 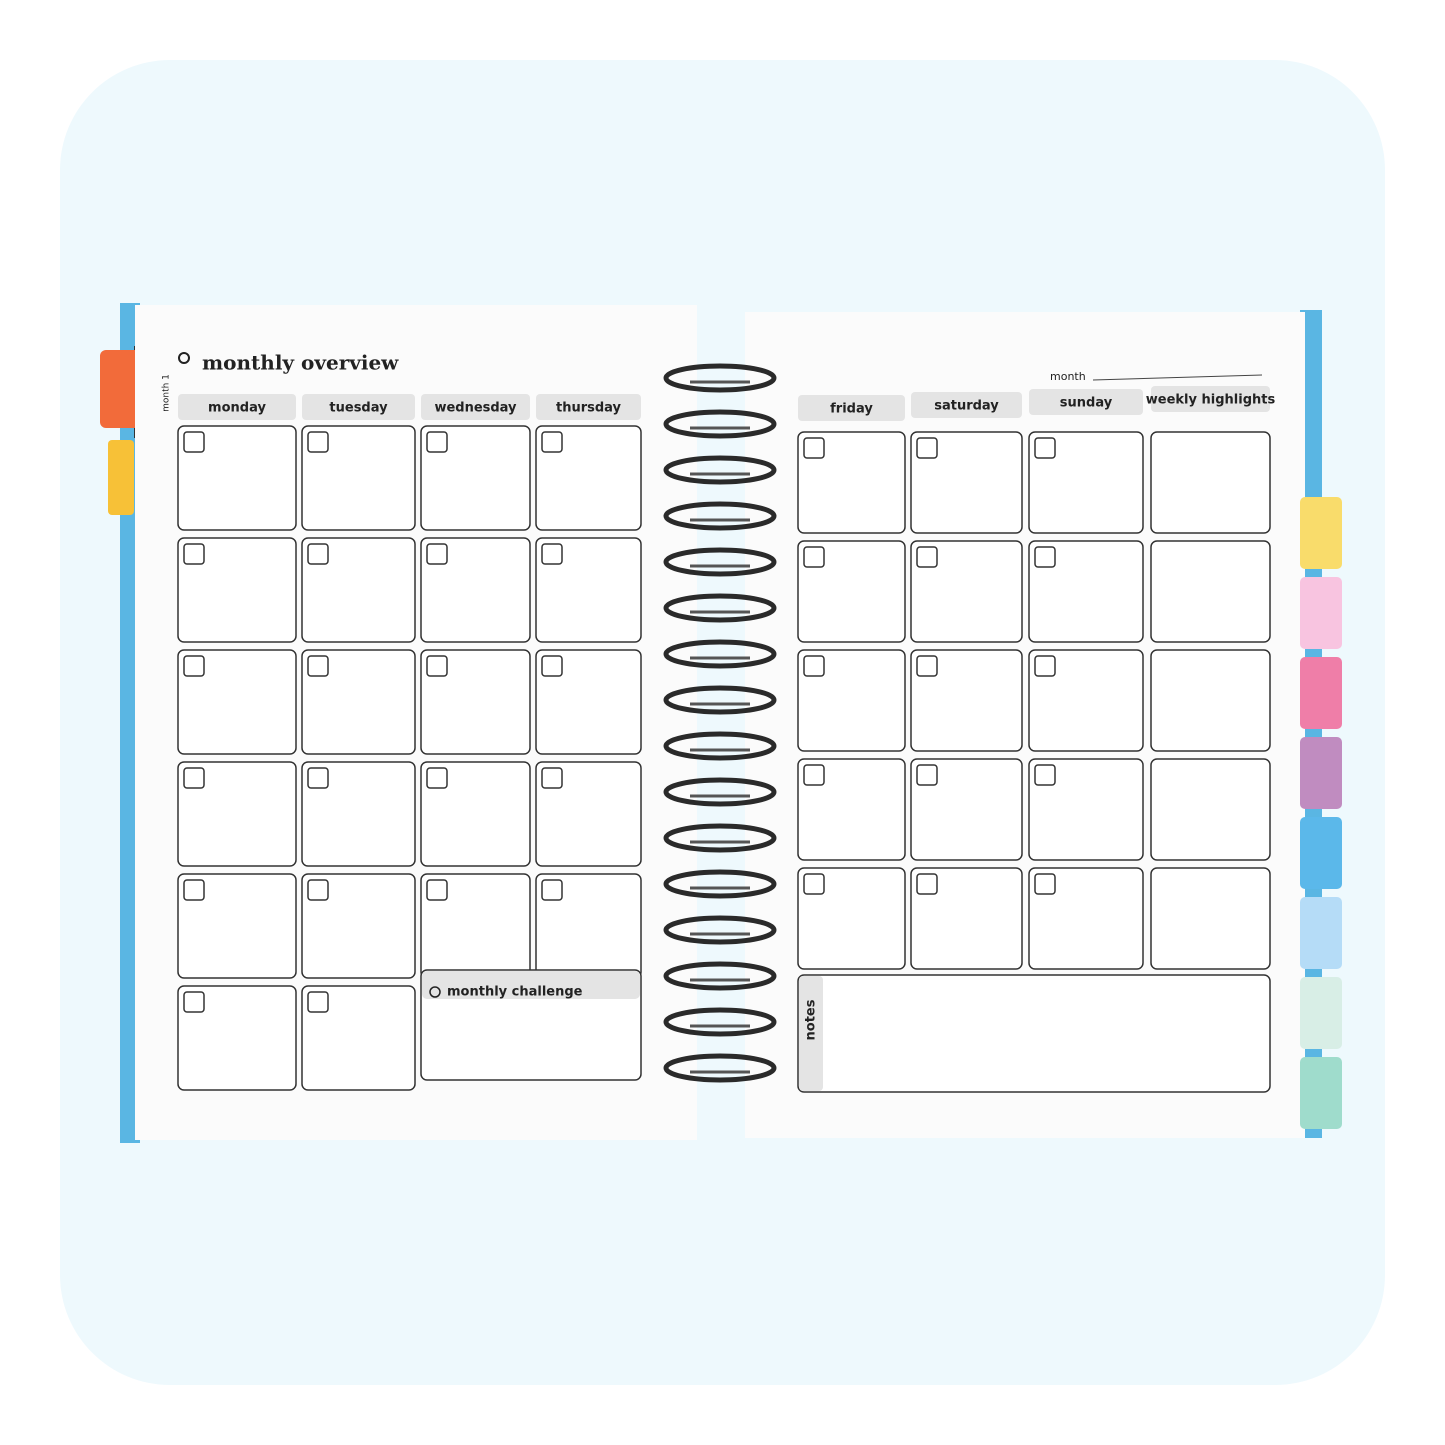 What do you see at coordinates (184, 358) in the screenshot?
I see `search-icon` at bounding box center [184, 358].